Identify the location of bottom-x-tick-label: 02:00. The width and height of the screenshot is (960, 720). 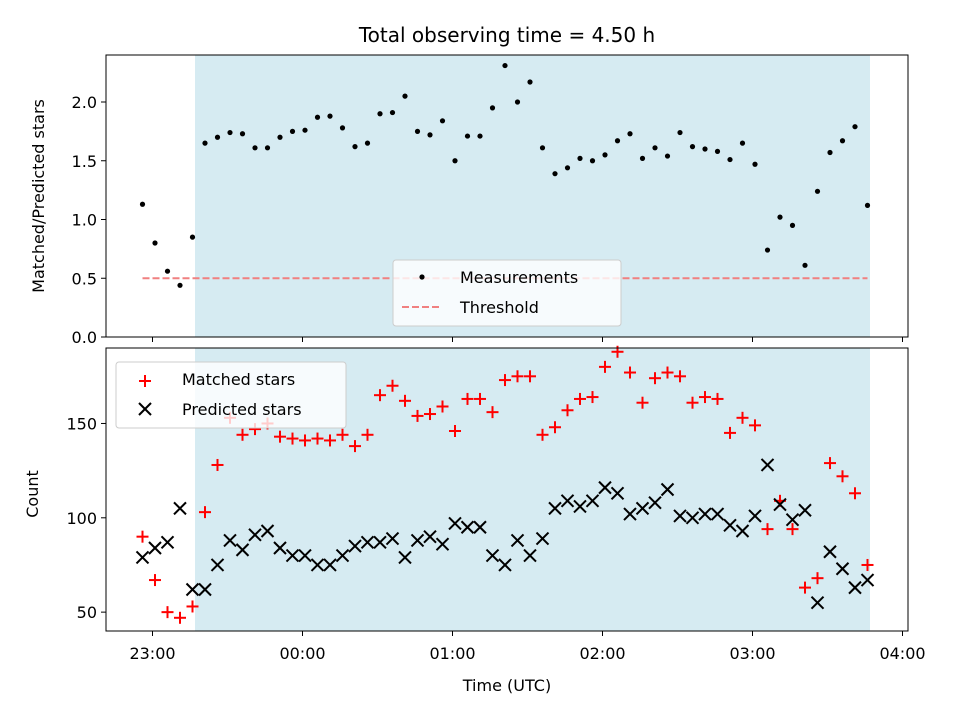
(602, 653).